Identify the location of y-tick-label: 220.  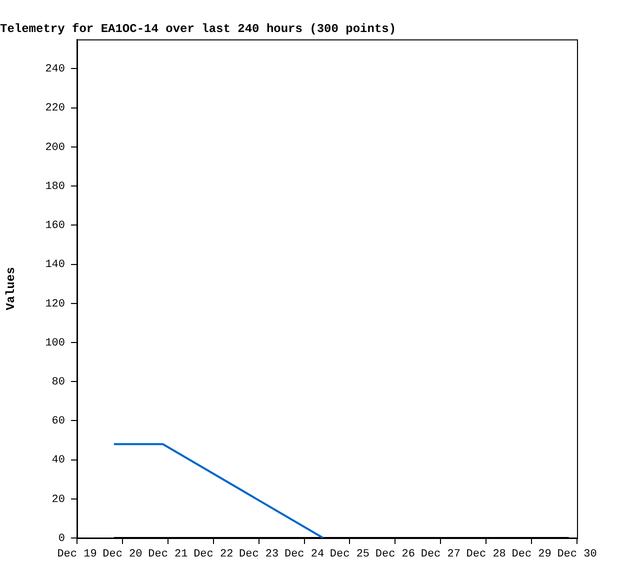
(55, 108).